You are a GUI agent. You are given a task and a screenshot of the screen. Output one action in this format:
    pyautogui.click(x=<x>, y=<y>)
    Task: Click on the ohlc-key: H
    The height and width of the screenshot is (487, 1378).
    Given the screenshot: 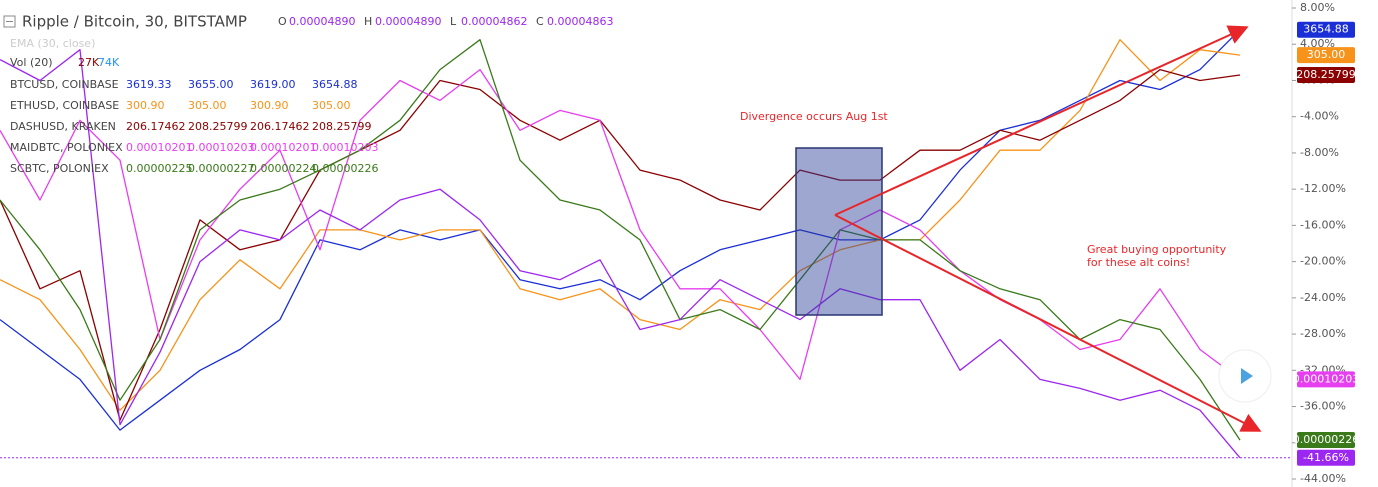 What is the action you would take?
    pyautogui.click(x=368, y=21)
    